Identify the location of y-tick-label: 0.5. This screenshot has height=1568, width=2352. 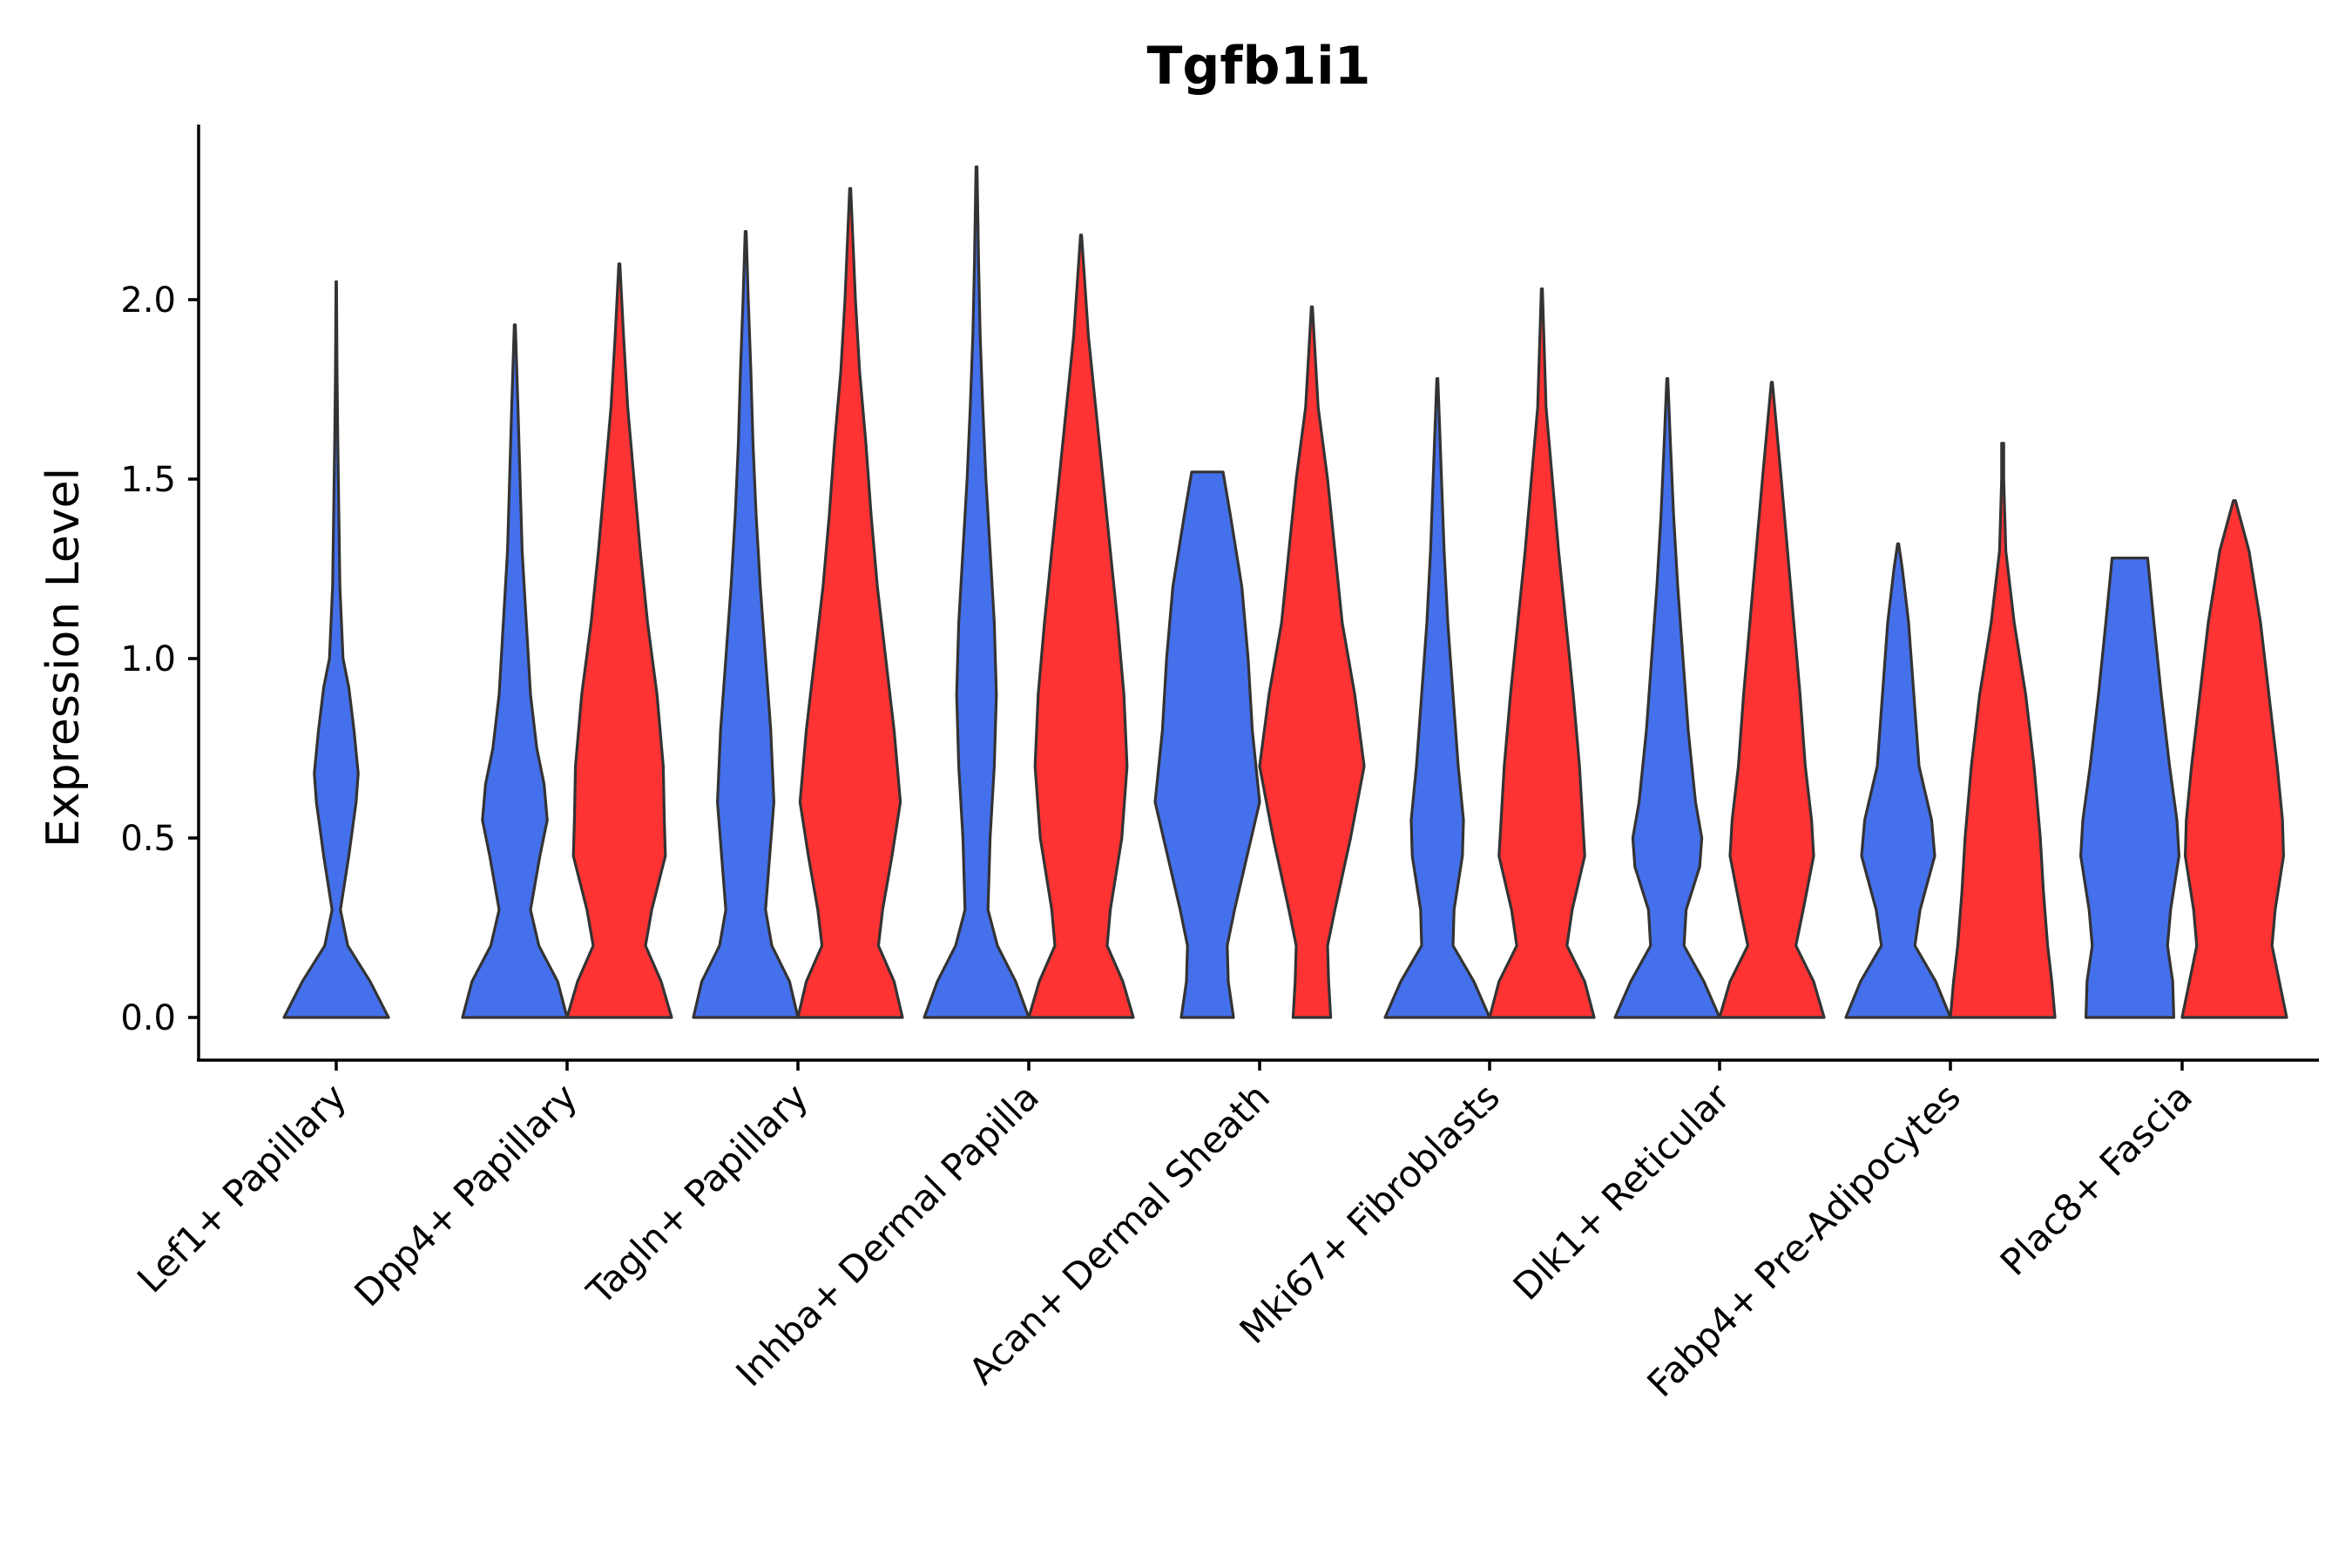
(148, 839).